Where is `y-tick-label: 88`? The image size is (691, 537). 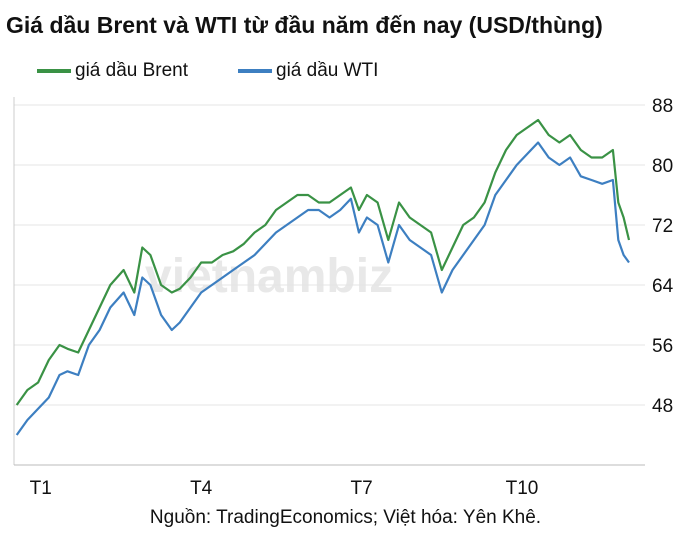
y-tick-label: 88 is located at coordinates (662, 106).